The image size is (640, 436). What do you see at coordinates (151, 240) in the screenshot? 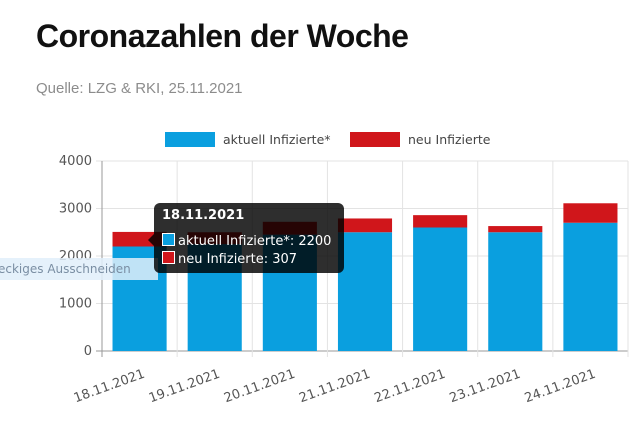
I see `tooltip-caret` at bounding box center [151, 240].